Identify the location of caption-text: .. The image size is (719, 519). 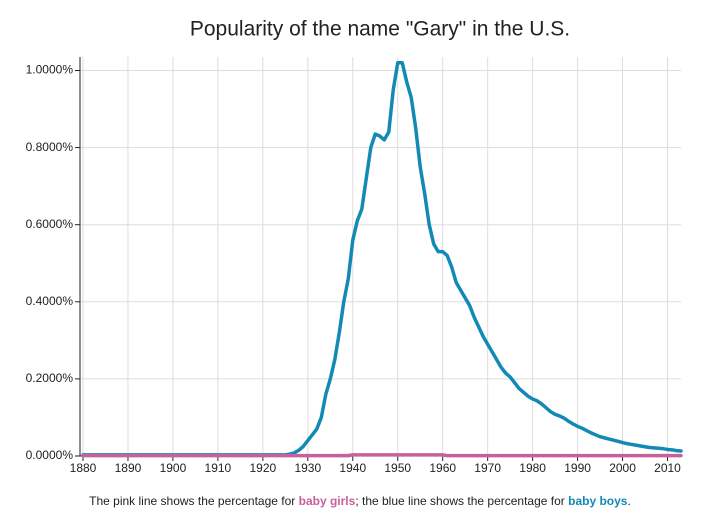
(628, 501).